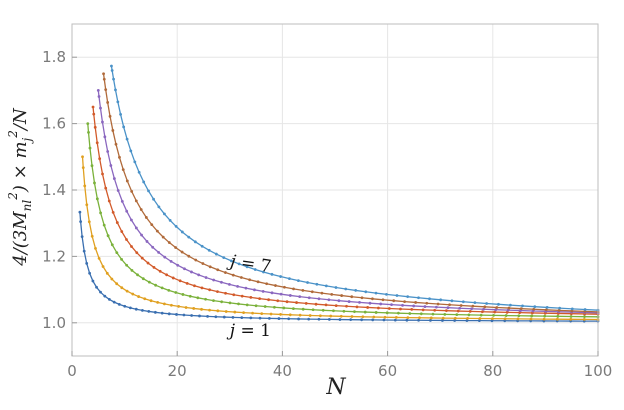 The width and height of the screenshot is (624, 410). I want to click on svg-text: j = 7, so click(249, 264).